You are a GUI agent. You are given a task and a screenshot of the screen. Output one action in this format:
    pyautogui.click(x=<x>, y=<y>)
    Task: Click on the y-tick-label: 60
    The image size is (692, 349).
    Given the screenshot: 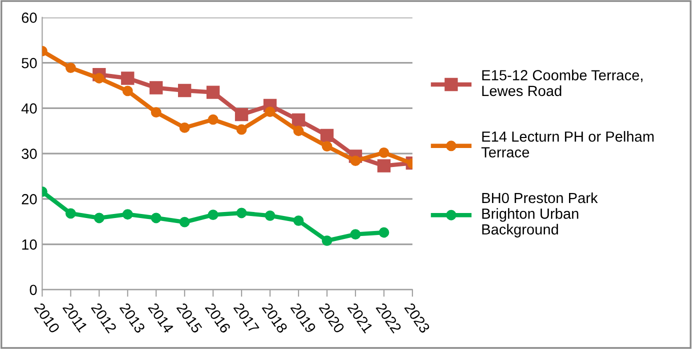 What is the action you would take?
    pyautogui.click(x=29, y=17)
    